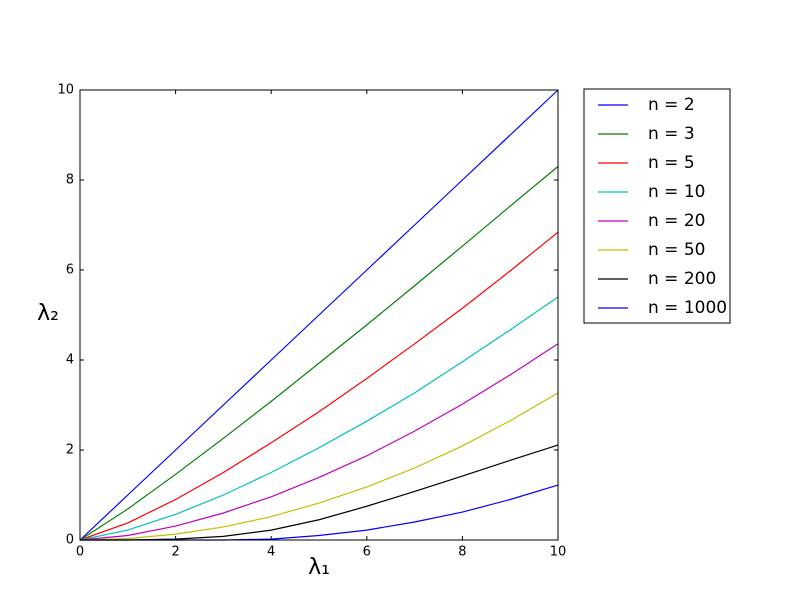 The width and height of the screenshot is (800, 600). Describe the element at coordinates (462, 552) in the screenshot. I see `x-tick-label: 8` at that location.